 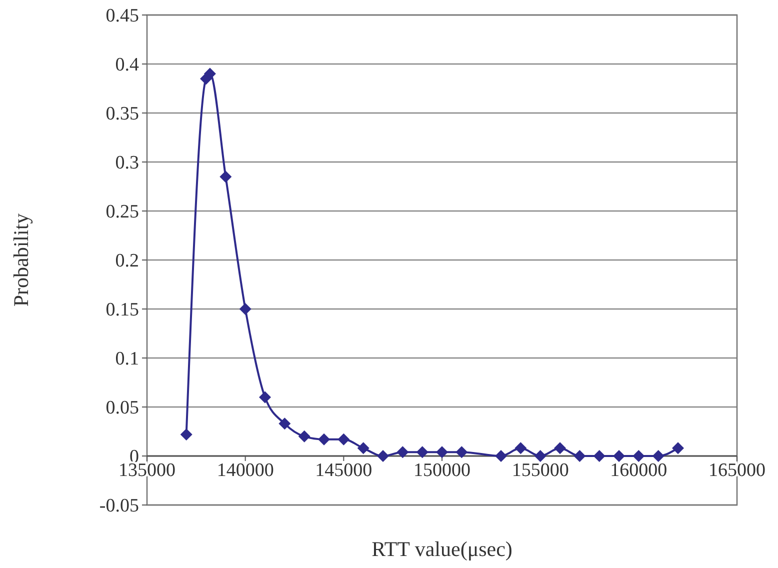 I want to click on y-tick-label: 0.3, so click(x=127, y=163).